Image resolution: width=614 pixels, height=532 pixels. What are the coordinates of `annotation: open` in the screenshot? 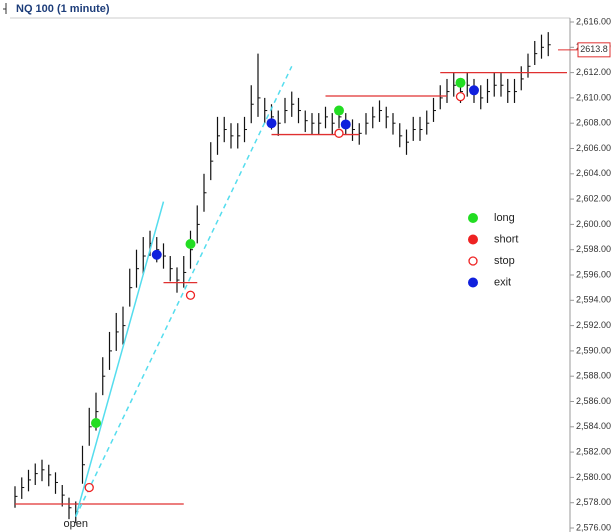 It's located at (76, 524).